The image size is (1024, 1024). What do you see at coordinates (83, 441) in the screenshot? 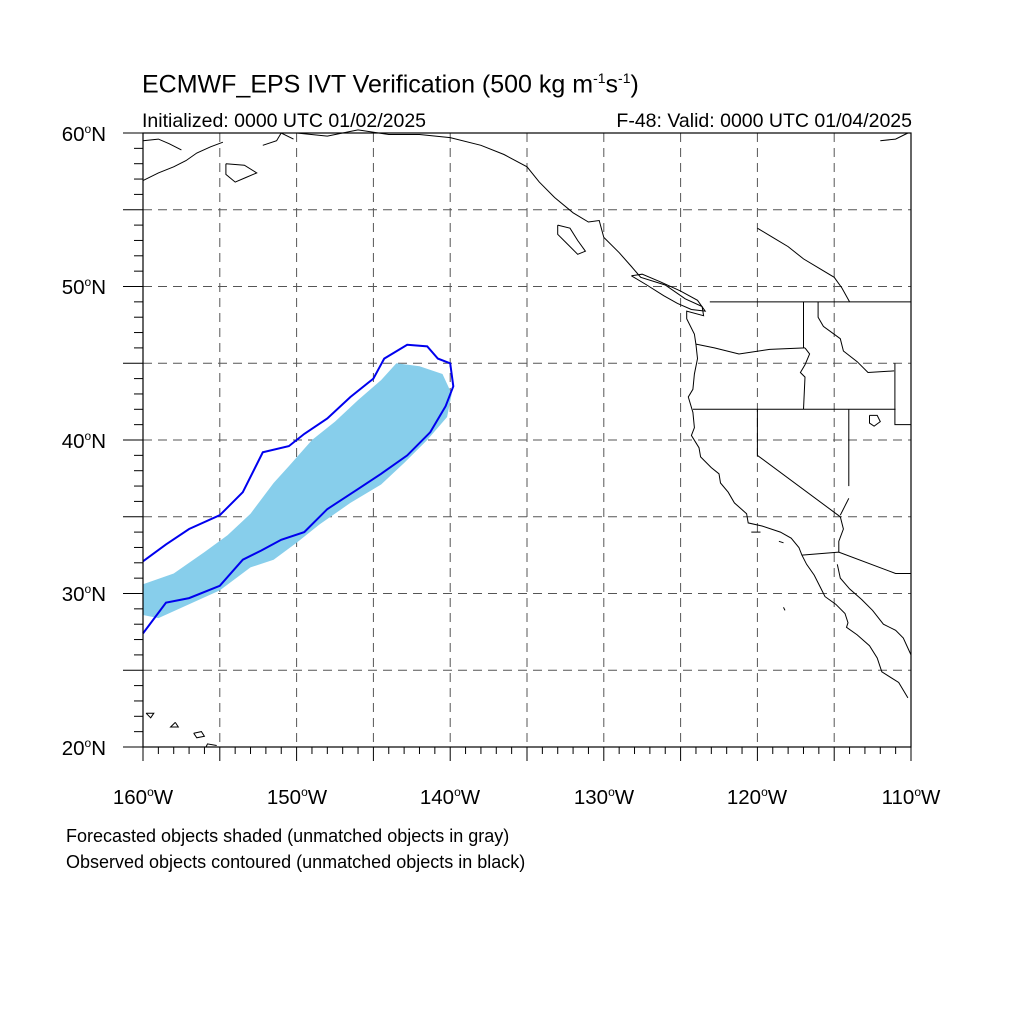
I see `lat-label-40n: 40oN` at bounding box center [83, 441].